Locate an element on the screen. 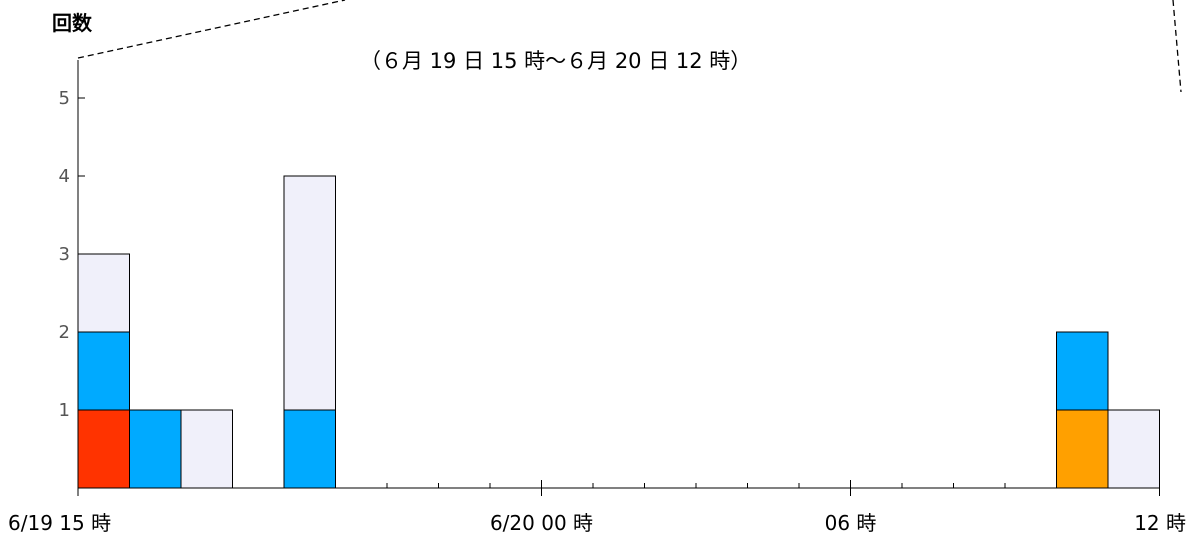 This screenshot has height=542, width=1192. y-tick-label-1: 1 is located at coordinates (64, 410).